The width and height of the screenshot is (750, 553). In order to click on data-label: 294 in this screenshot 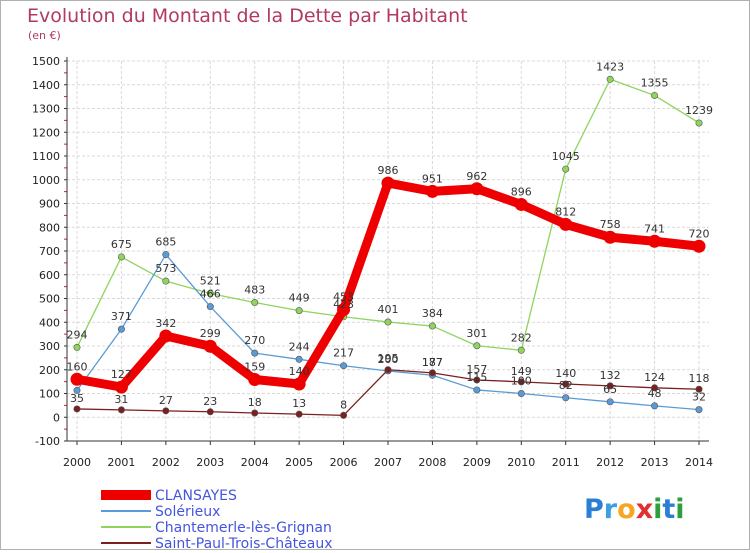, I will do `click(77, 334)`.